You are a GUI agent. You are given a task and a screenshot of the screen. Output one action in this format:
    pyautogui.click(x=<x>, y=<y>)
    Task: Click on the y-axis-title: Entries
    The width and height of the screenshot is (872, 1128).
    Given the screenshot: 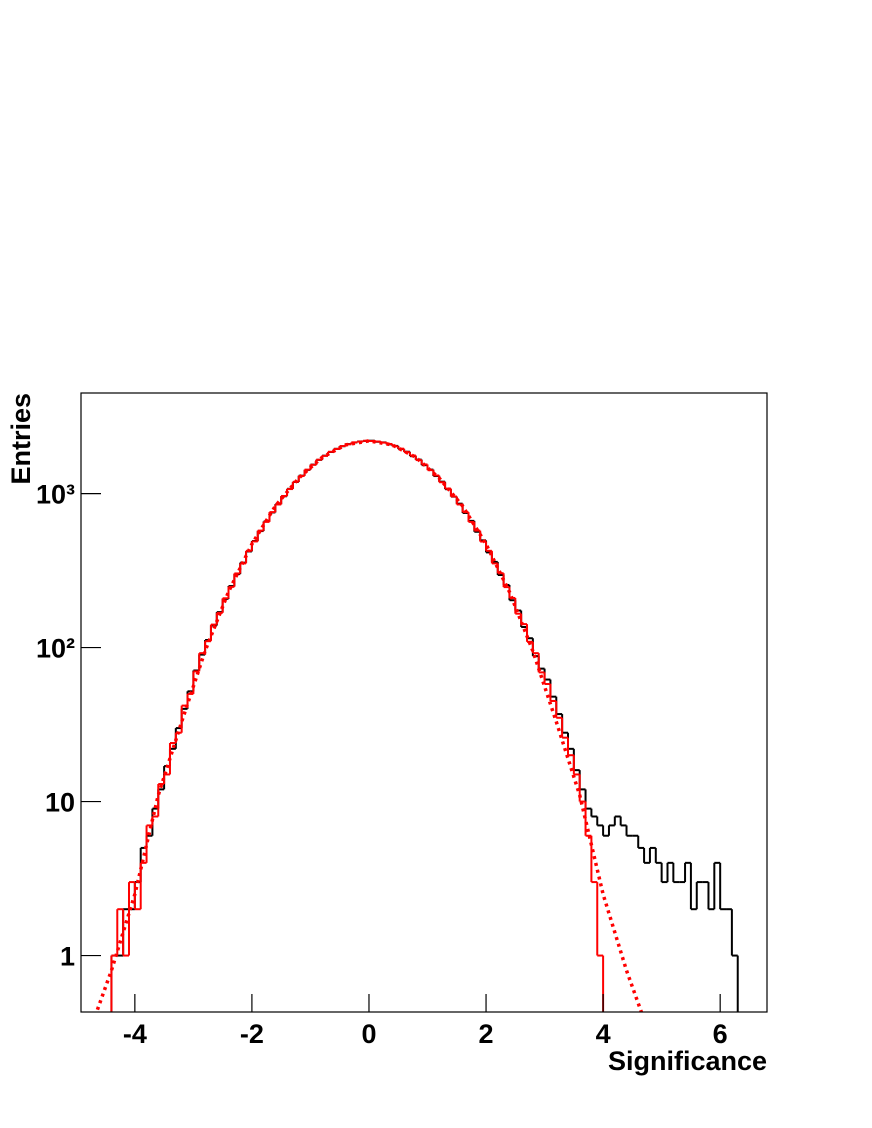 What is the action you would take?
    pyautogui.click(x=21, y=439)
    